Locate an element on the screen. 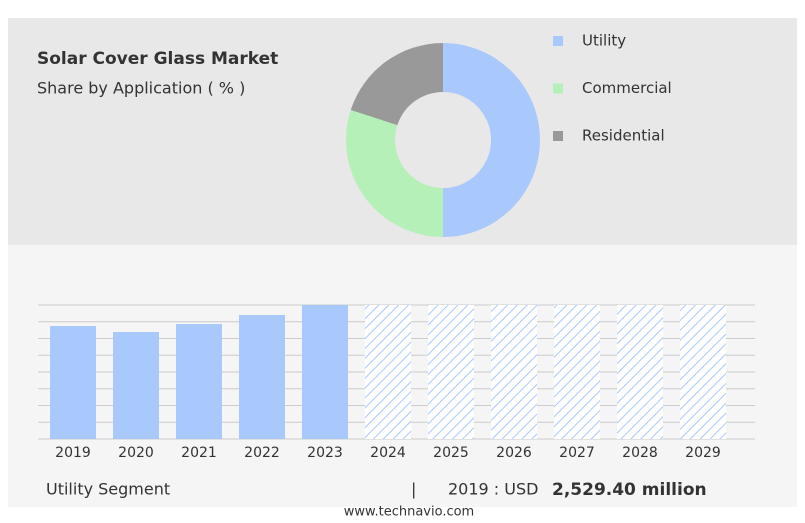  x-tick-label: 2020 is located at coordinates (136, 453).